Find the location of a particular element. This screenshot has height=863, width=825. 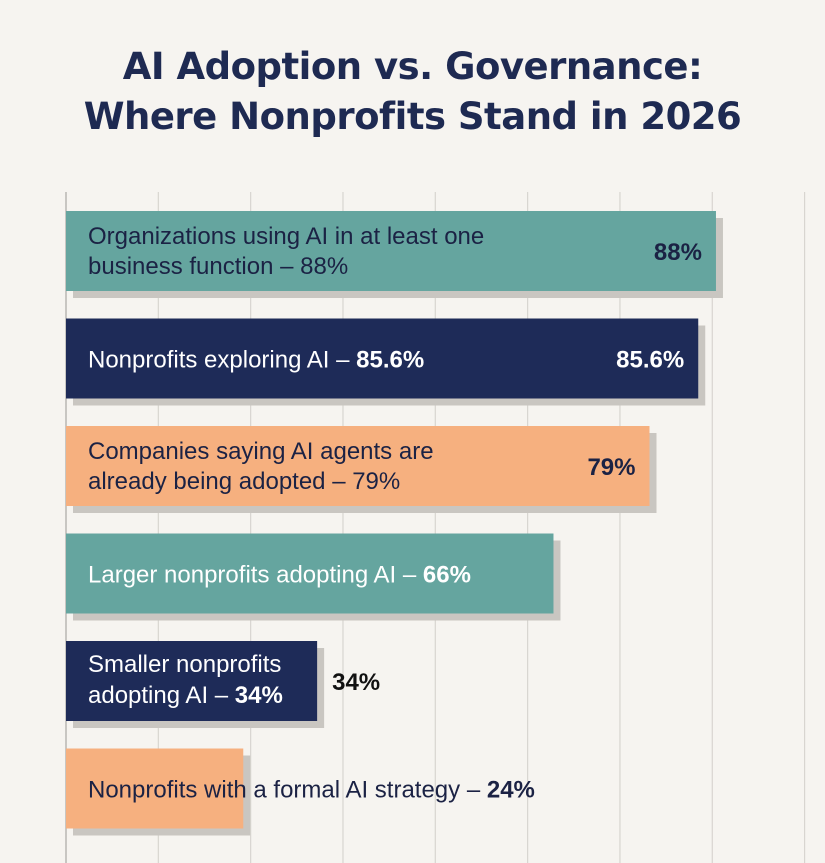

bar-label: Companies saying AI agents are is located at coordinates (261, 451).